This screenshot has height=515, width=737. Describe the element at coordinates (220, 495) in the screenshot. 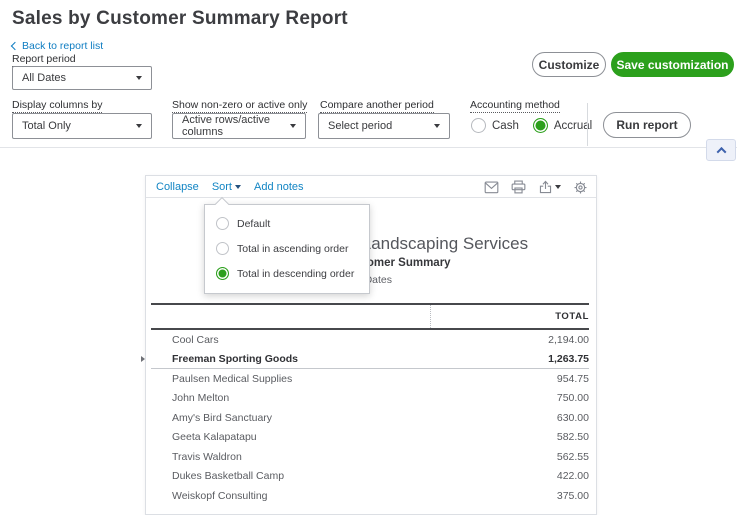

I see `customer-name: Weiskopf Consulting` at that location.